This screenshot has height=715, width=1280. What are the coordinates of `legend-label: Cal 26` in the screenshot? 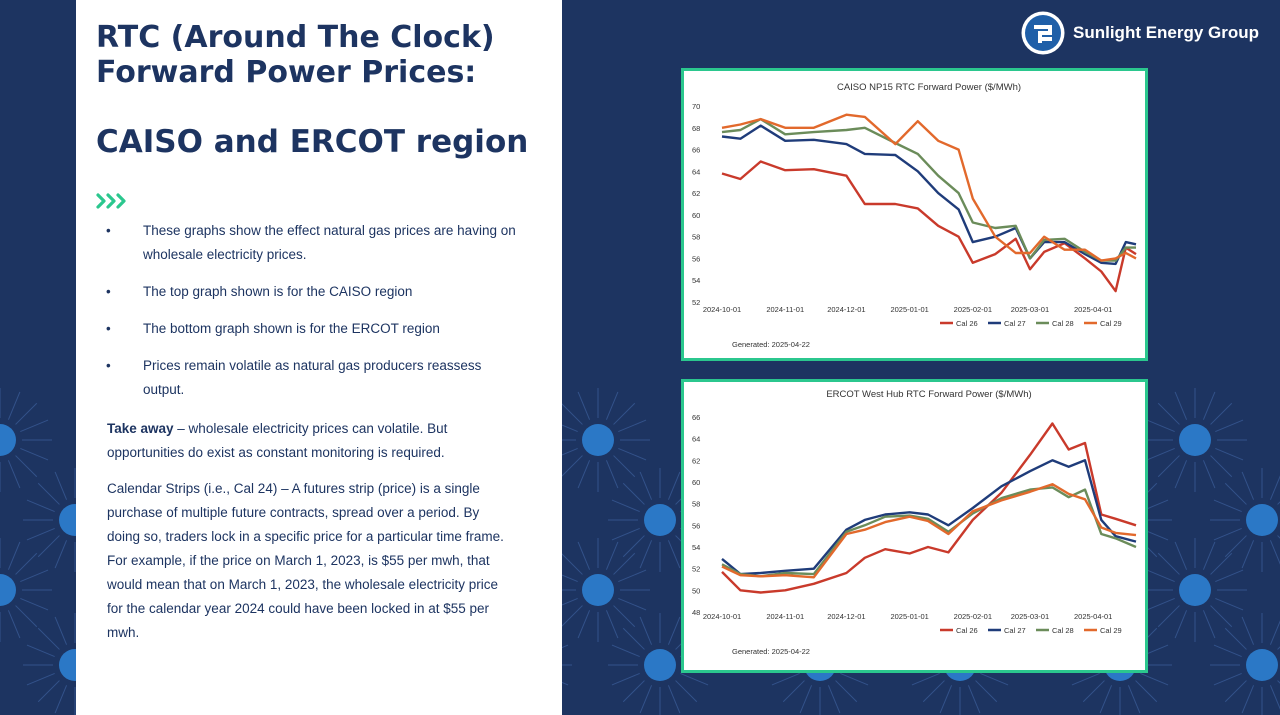 It's located at (967, 630).